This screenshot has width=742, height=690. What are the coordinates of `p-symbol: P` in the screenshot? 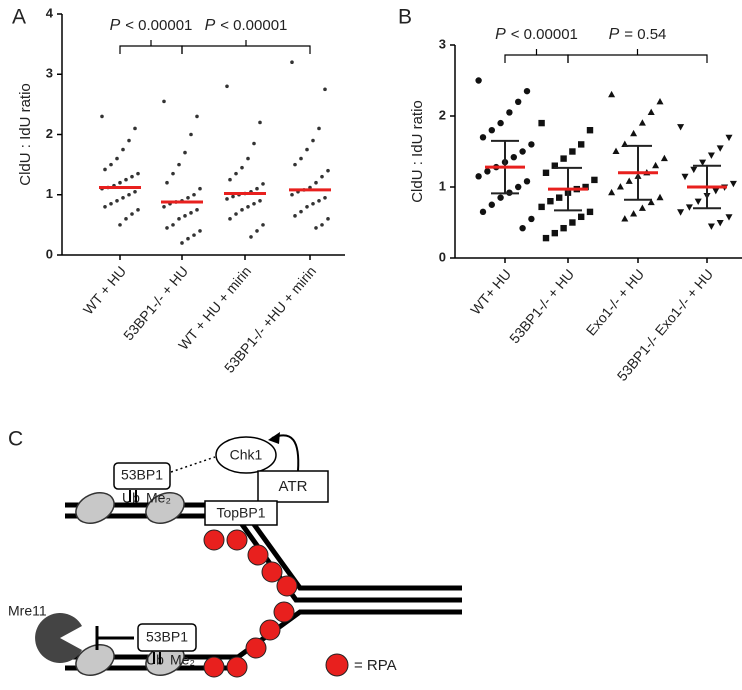 It's located at (210, 25).